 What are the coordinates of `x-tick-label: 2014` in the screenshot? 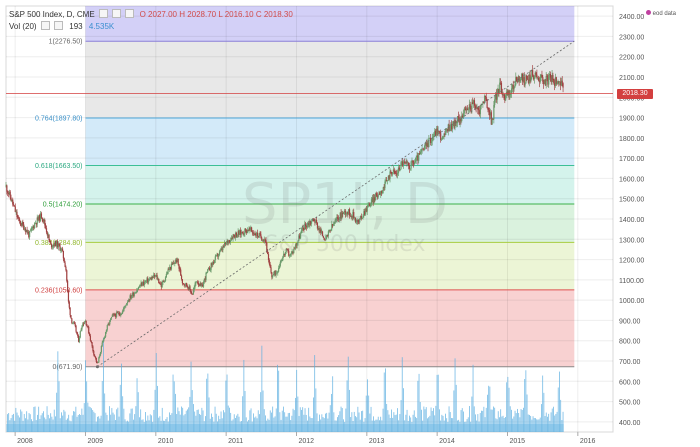 It's located at (447, 441).